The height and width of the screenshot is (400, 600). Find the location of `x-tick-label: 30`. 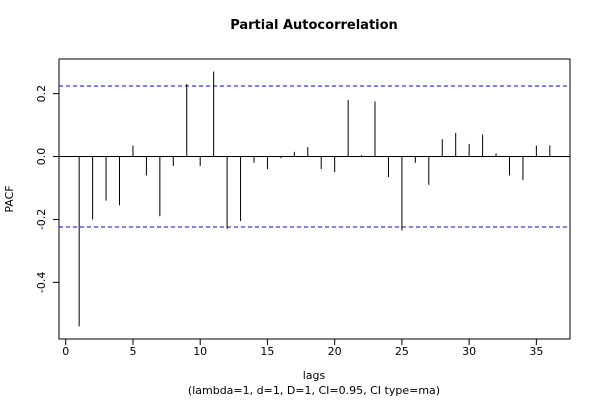

x-tick-label: 30 is located at coordinates (469, 351).